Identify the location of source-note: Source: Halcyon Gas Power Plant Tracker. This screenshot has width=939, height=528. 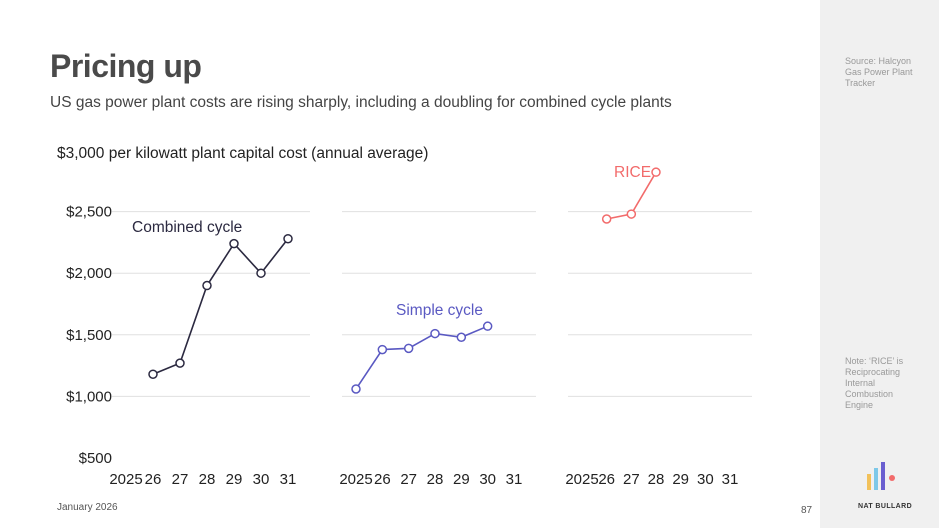
(879, 72).